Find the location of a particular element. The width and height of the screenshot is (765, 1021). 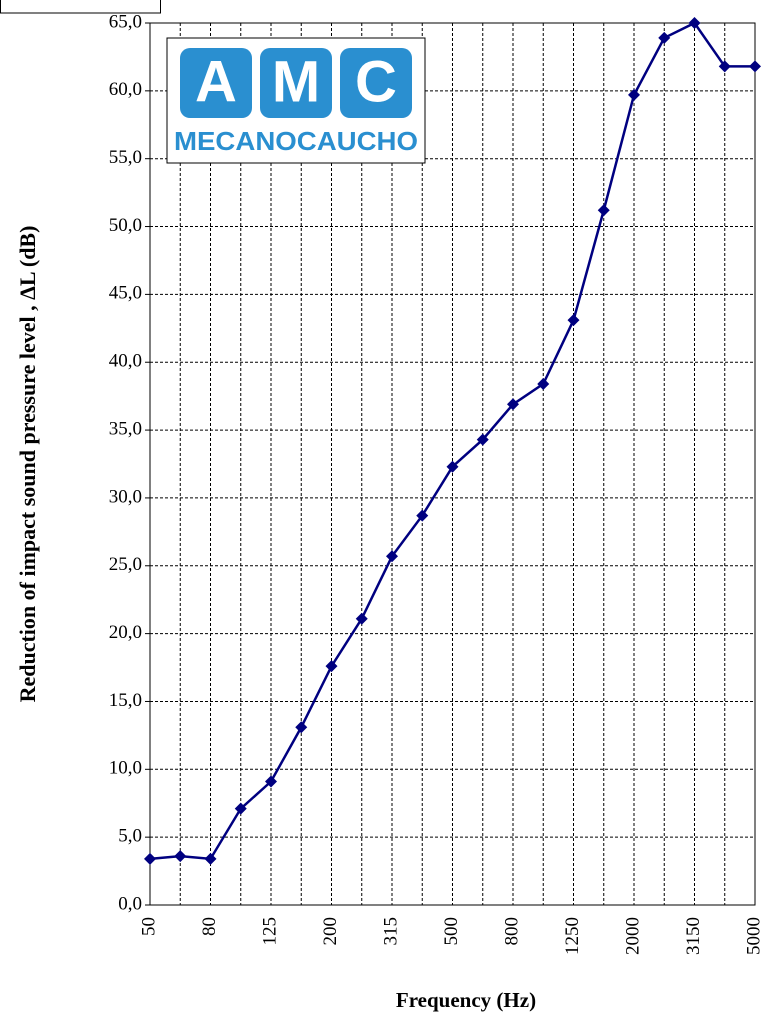

y-tick-label: 55,0 is located at coordinates (125, 157).